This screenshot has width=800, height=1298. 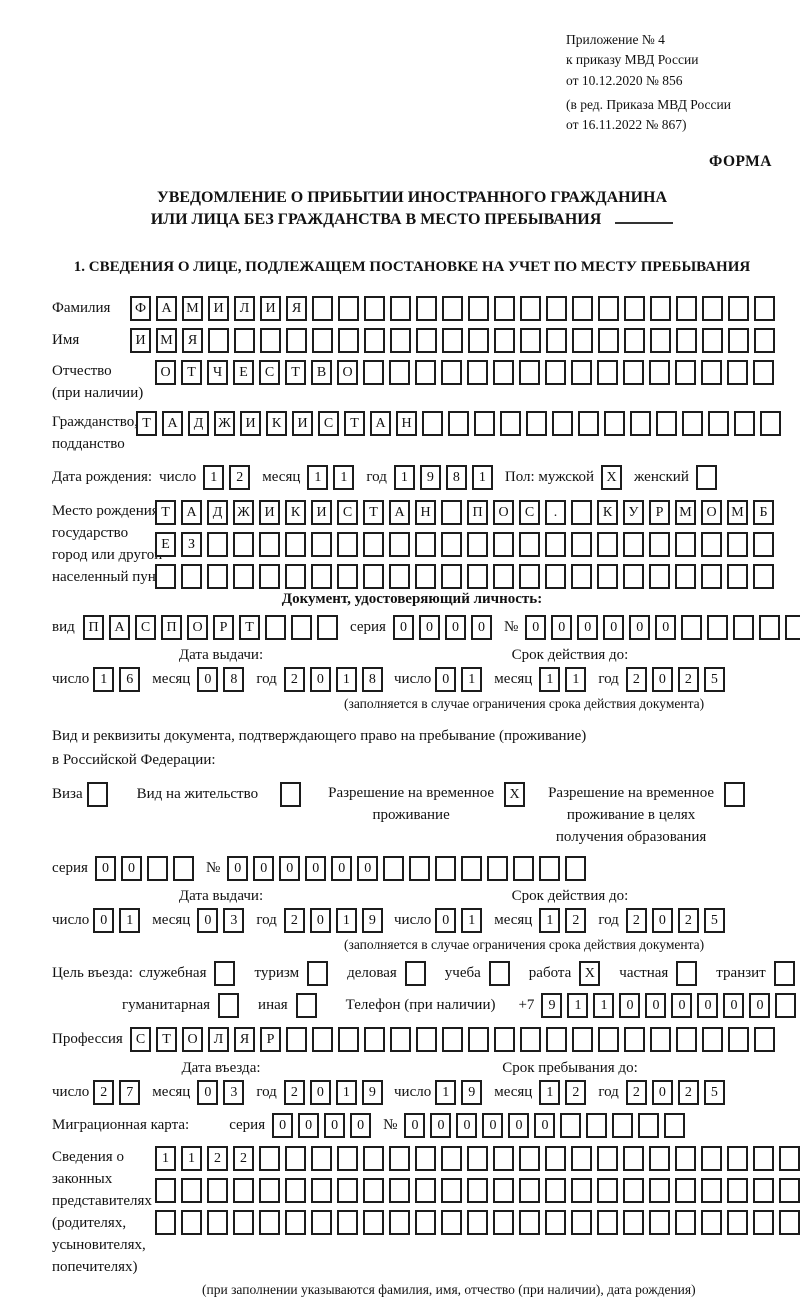 I want to click on char-cell: О, so click(x=347, y=373).